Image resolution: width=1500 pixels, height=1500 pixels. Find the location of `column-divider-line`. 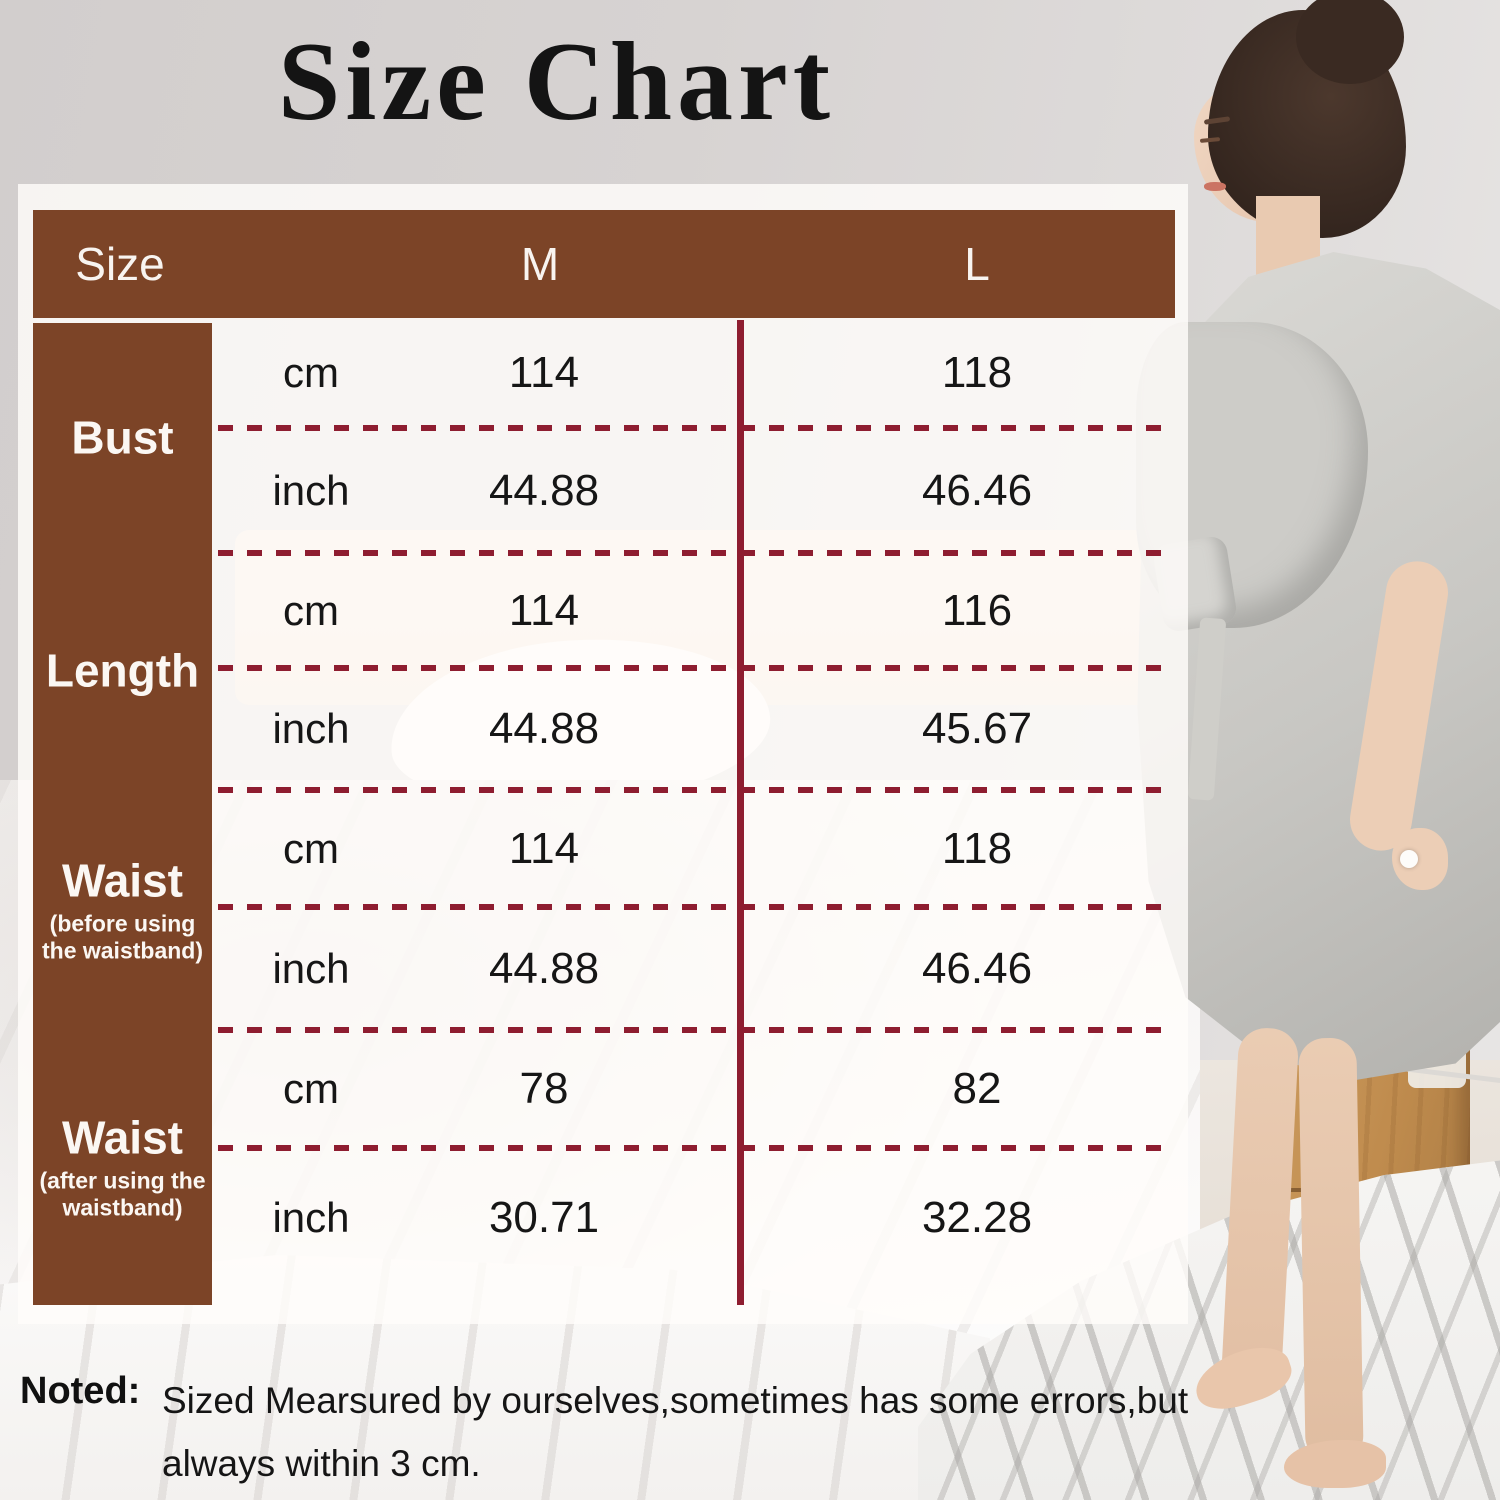

column-divider-line is located at coordinates (740, 812).